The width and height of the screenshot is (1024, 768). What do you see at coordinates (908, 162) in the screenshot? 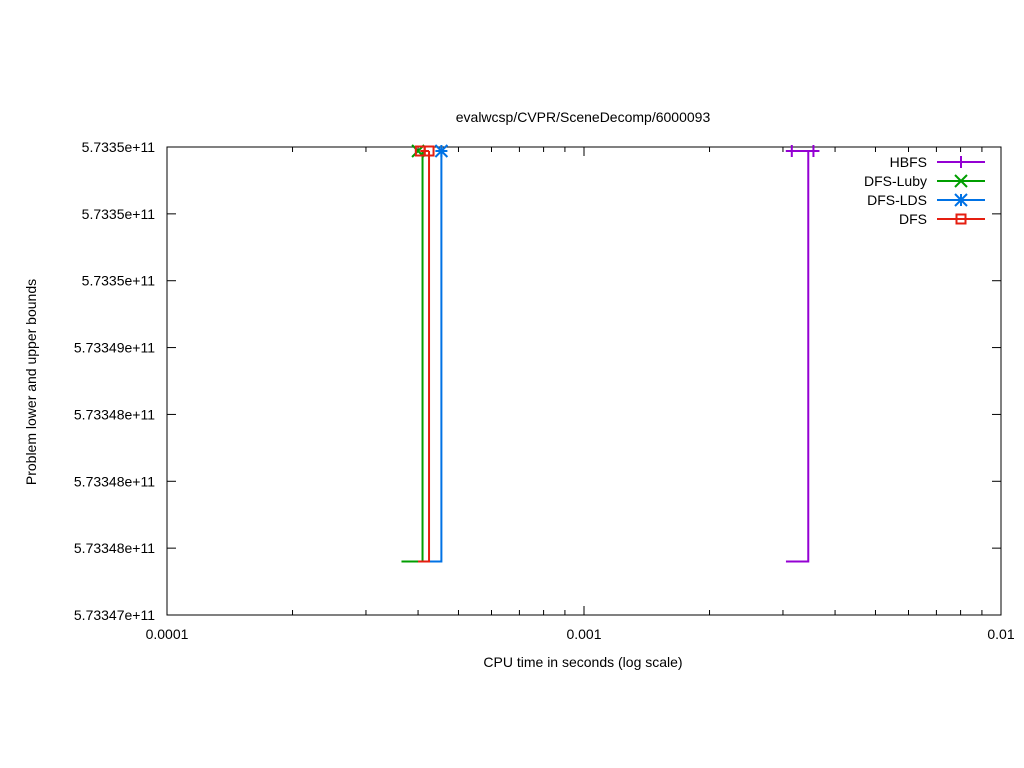
I see `legend-label: HBFS` at bounding box center [908, 162].